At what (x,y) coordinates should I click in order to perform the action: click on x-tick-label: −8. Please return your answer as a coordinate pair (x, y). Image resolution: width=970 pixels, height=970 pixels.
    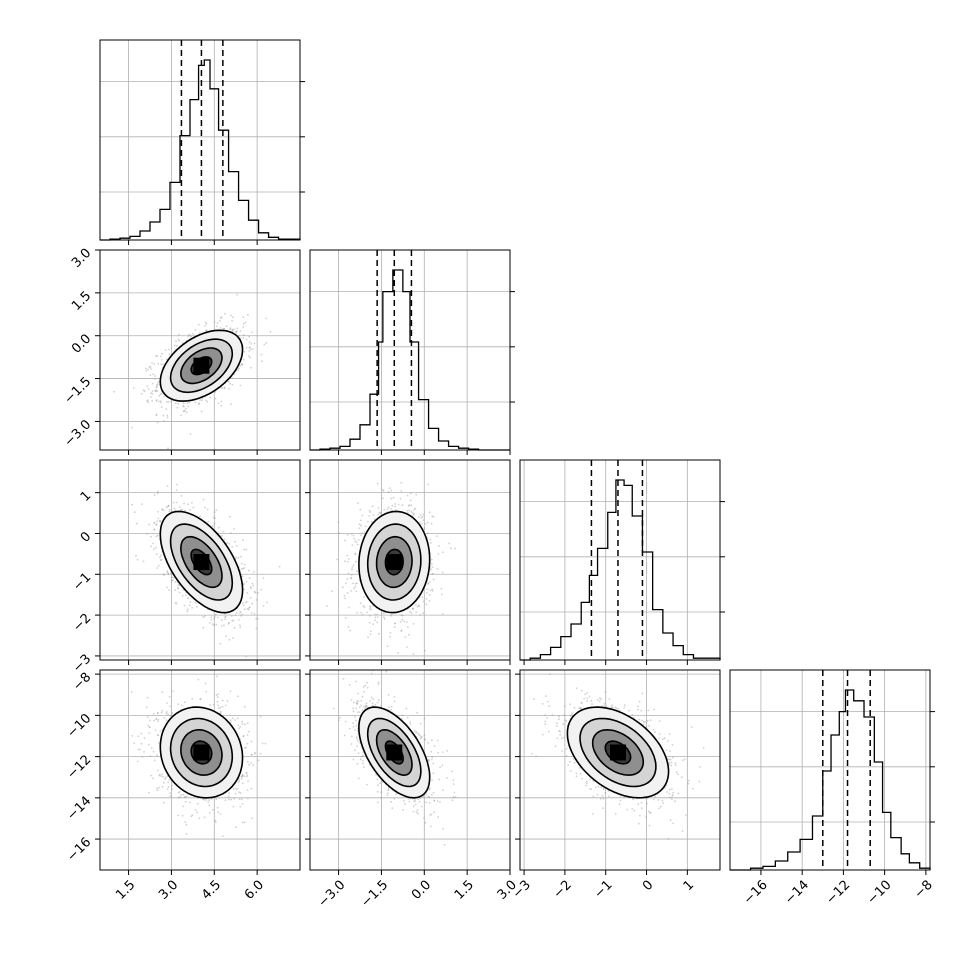
    Looking at the image, I should click on (924, 890).